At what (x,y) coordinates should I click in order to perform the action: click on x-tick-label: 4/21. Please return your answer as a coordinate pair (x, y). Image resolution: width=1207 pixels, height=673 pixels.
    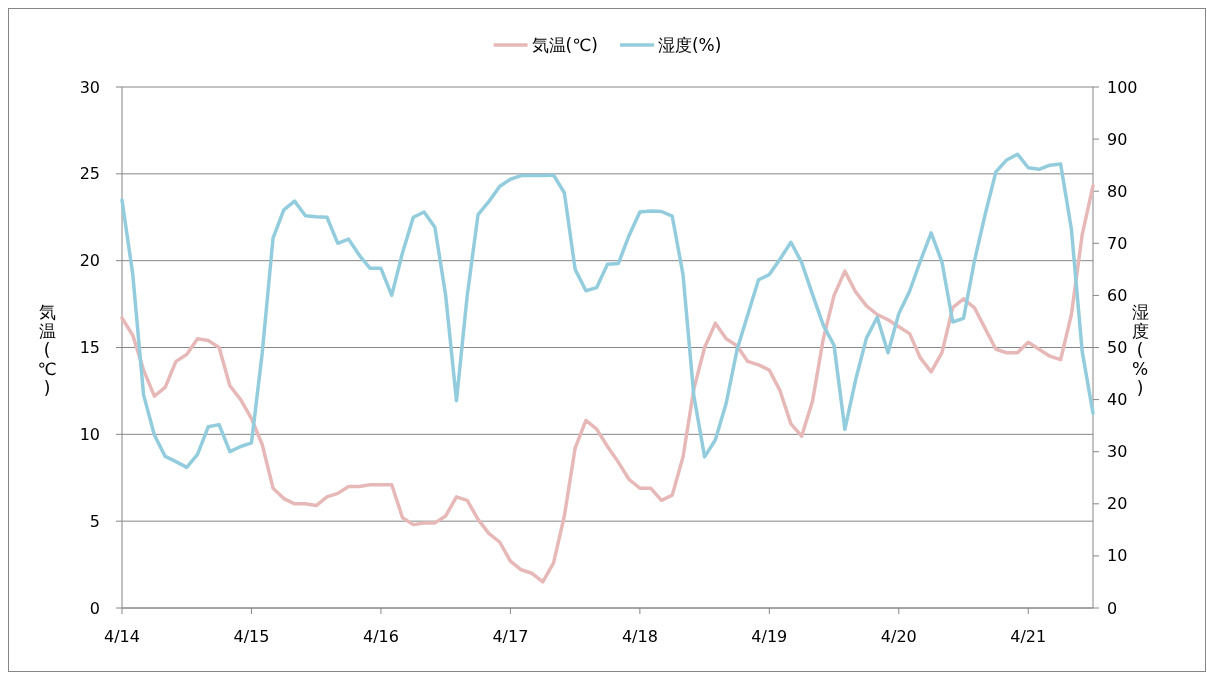
    Looking at the image, I should click on (1028, 636).